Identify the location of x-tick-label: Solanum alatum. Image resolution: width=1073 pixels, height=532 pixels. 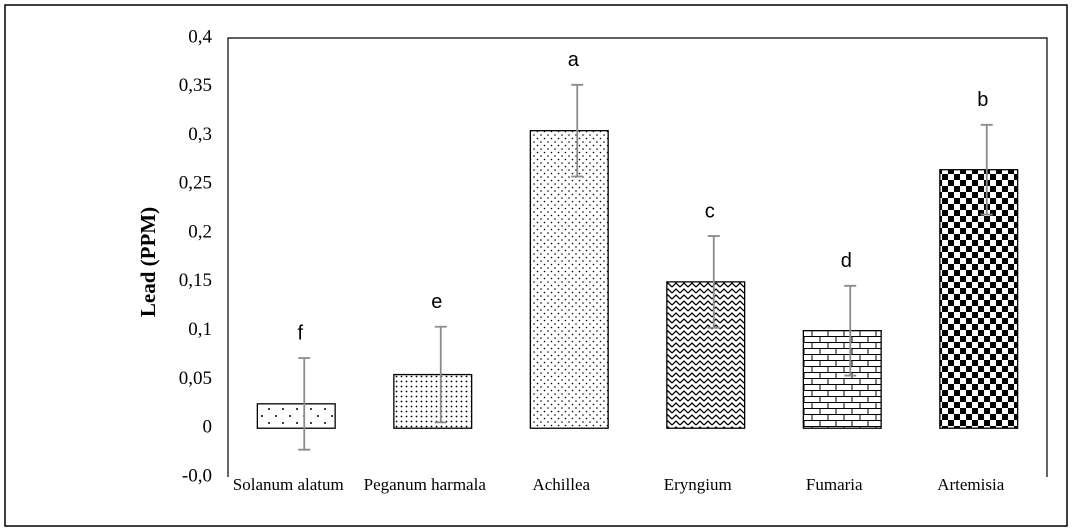
(288, 484).